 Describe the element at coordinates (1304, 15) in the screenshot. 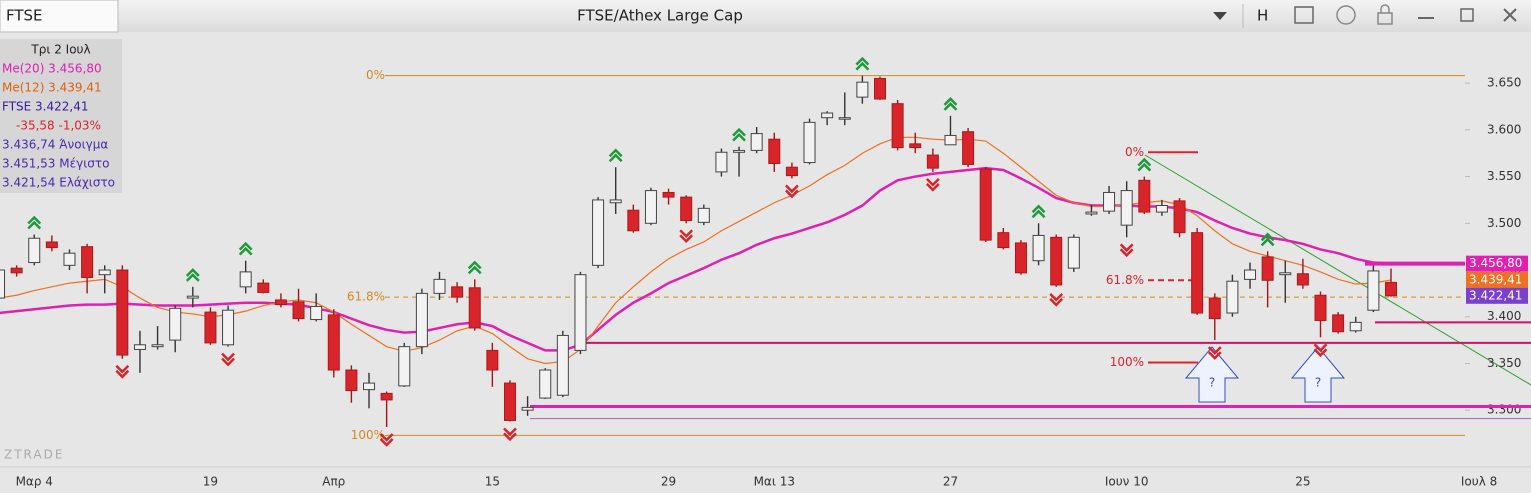

I see `icon-window` at that location.